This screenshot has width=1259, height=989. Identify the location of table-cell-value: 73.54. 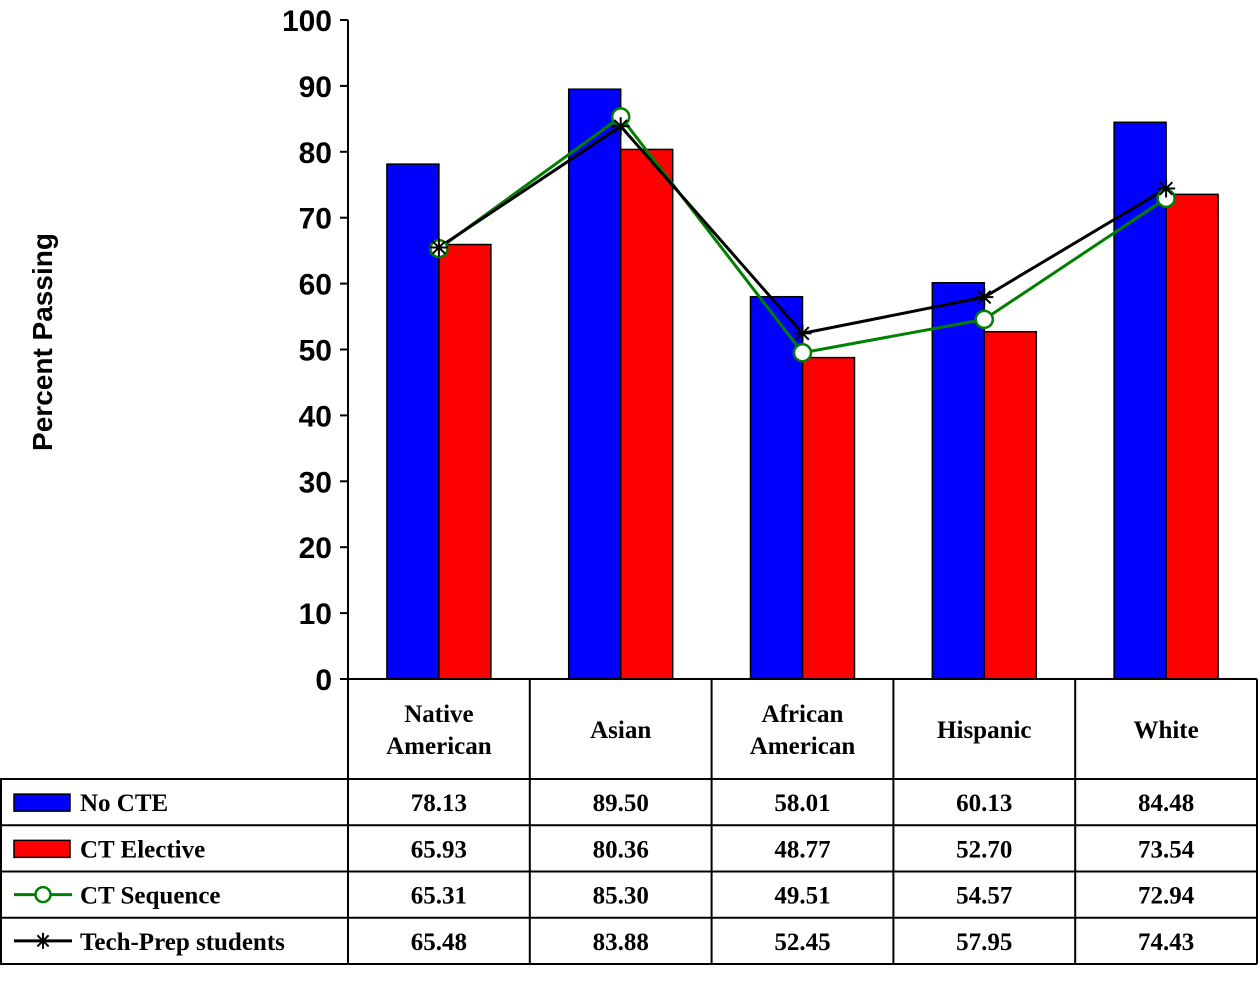
(1166, 849).